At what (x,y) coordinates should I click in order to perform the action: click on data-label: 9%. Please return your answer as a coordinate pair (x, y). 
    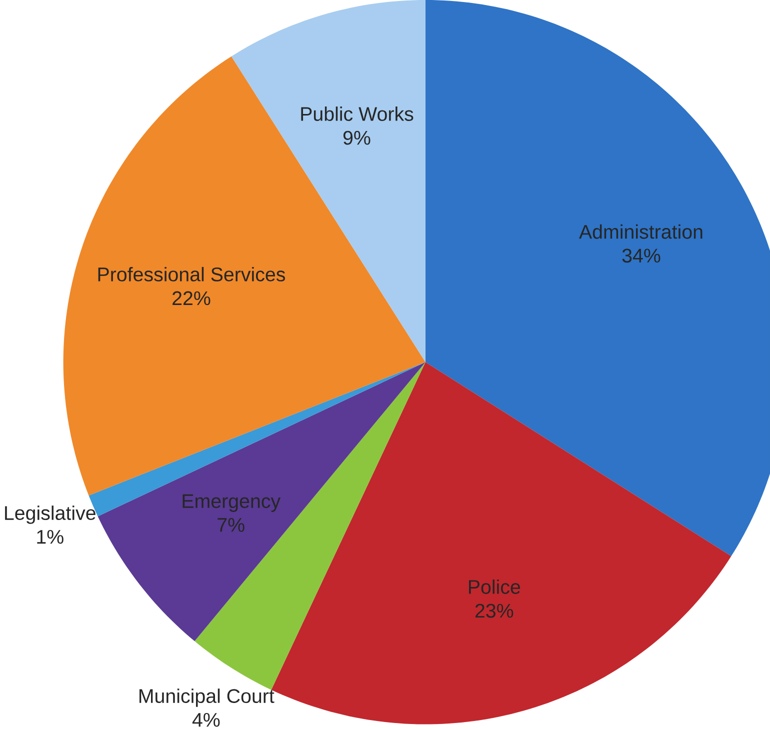
    Looking at the image, I should click on (356, 137).